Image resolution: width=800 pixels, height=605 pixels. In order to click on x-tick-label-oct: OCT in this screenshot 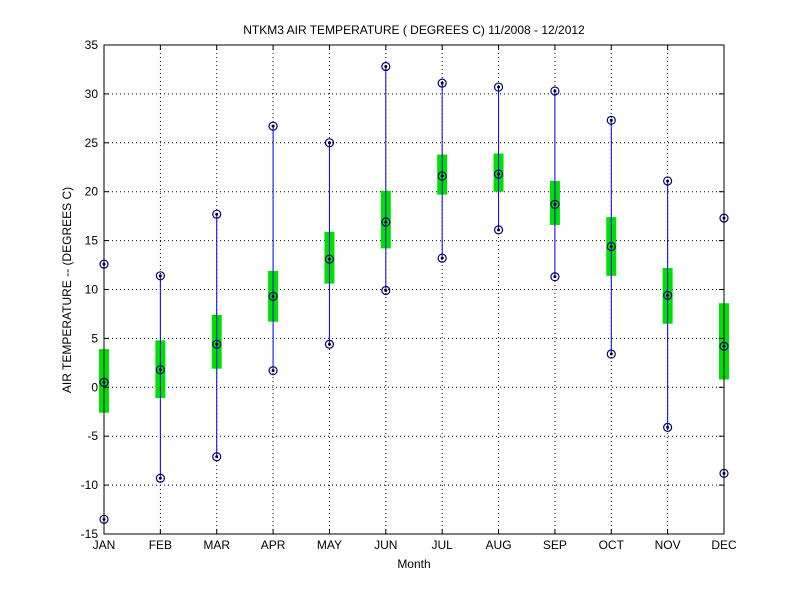, I will do `click(612, 545)`.